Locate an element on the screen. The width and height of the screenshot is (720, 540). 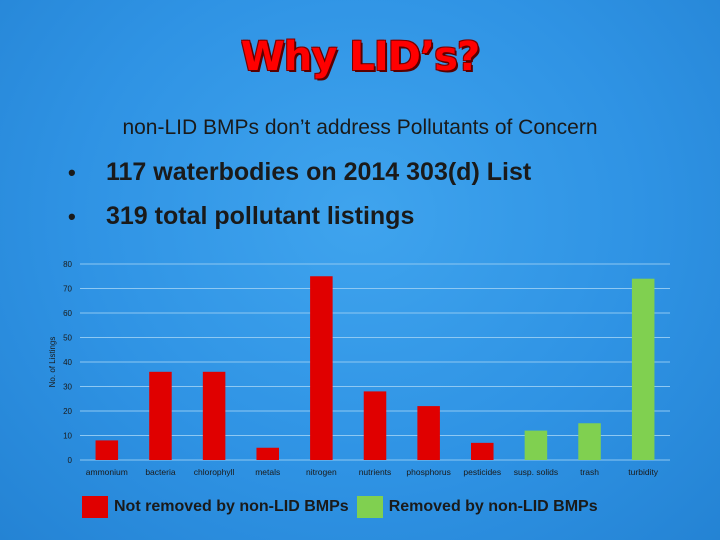
y-axis-label: No. of Listings is located at coordinates (52, 362).